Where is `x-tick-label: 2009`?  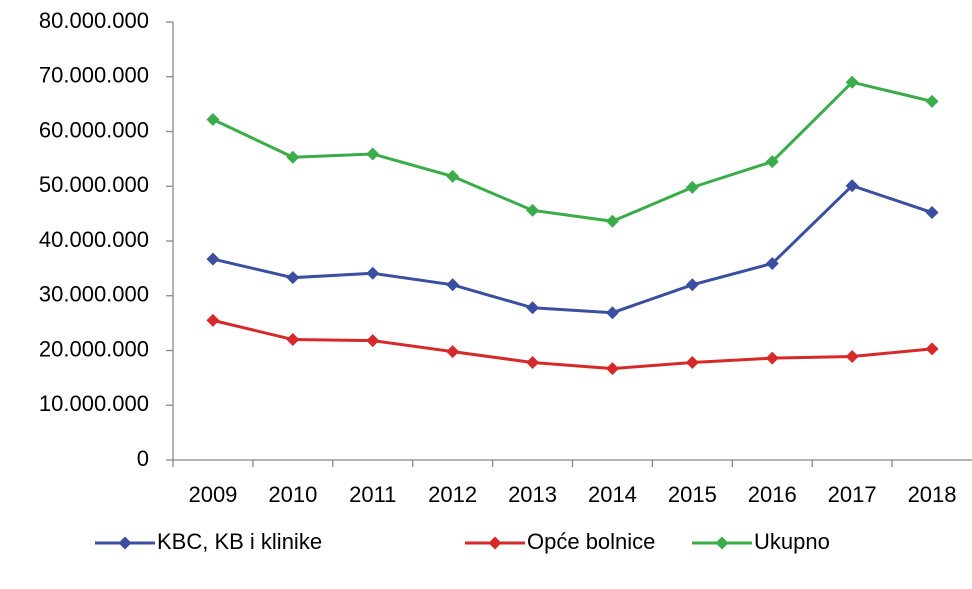
x-tick-label: 2009 is located at coordinates (212, 494).